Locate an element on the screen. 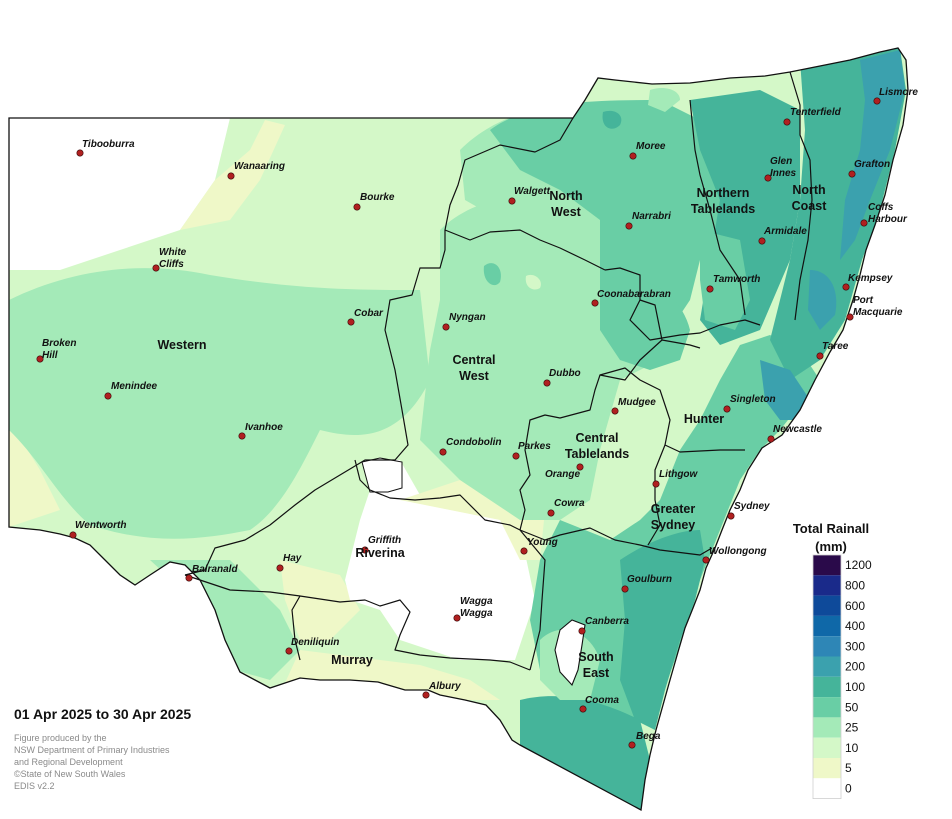  town-nyngan: Nyngan is located at coordinates (464, 321).